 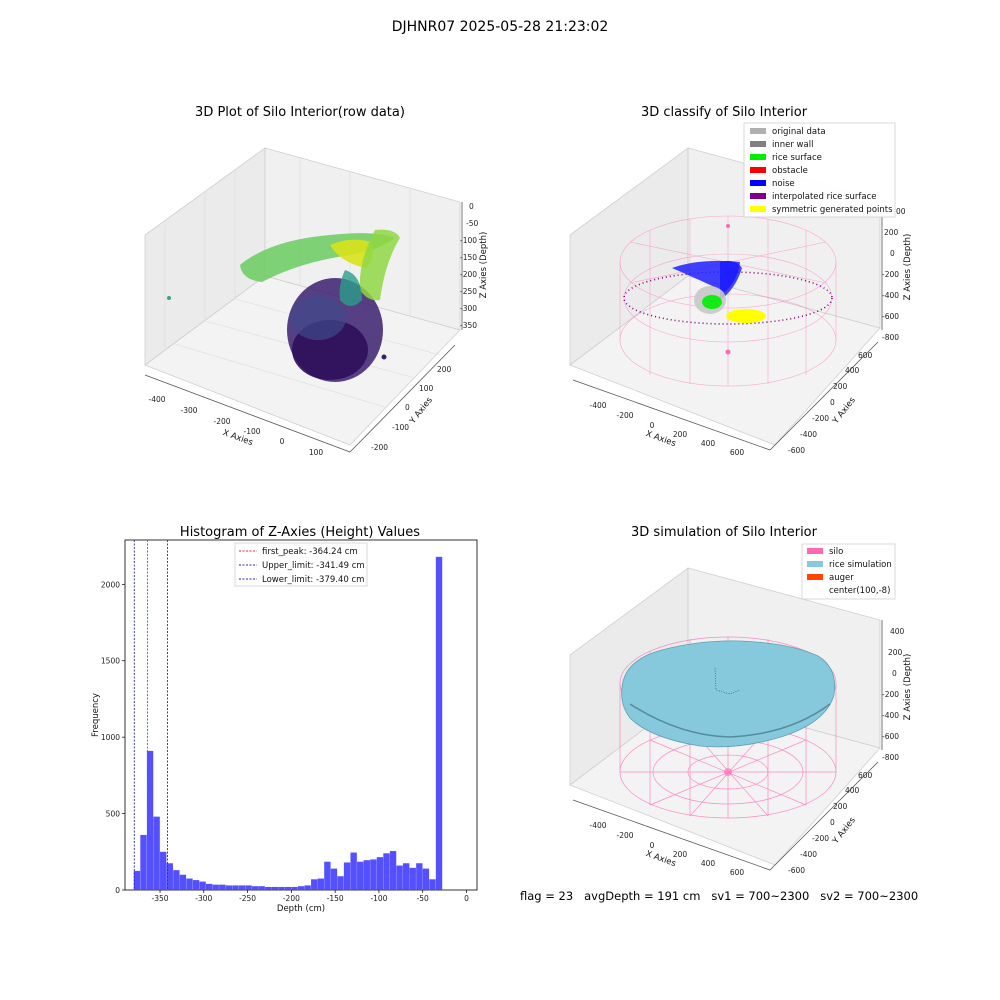 What do you see at coordinates (379, 447) in the screenshot?
I see `raw-ytick: -200` at bounding box center [379, 447].